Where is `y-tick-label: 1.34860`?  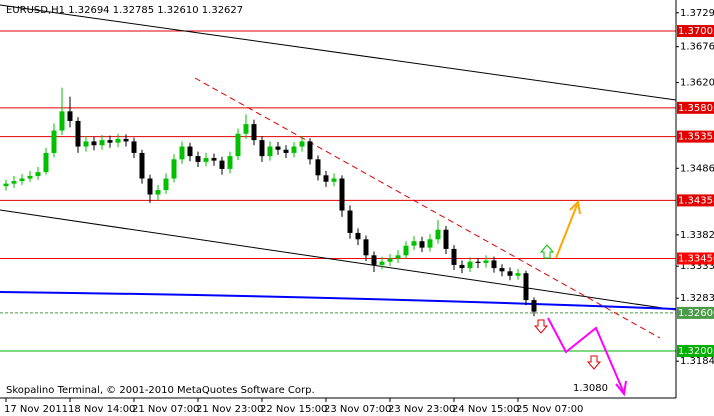 y-tick-label: 1.34860 is located at coordinates (697, 168).